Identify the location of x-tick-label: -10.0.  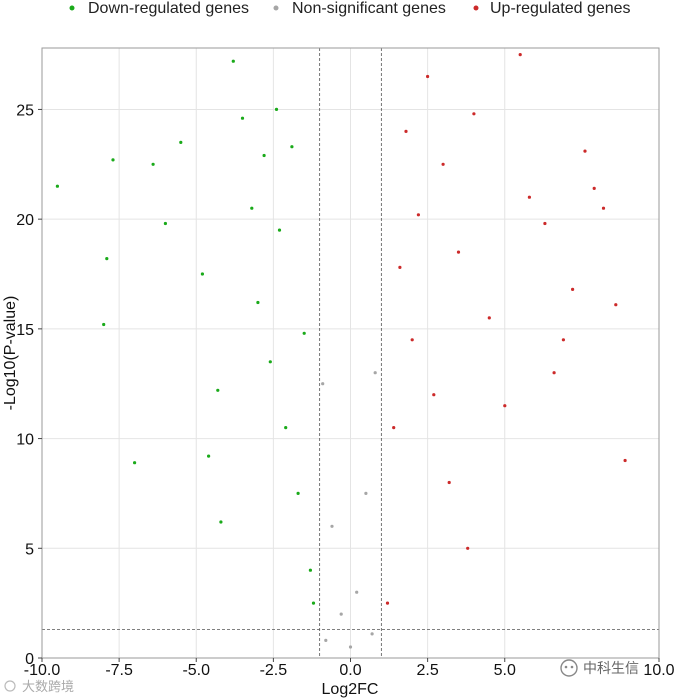
(42, 670).